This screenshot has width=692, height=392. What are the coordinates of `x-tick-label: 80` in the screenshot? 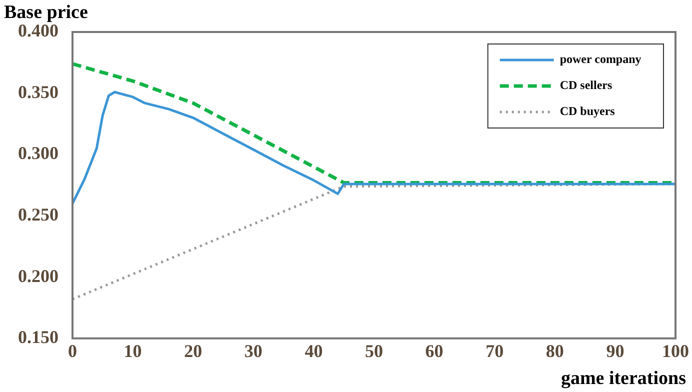 It's located at (555, 350).